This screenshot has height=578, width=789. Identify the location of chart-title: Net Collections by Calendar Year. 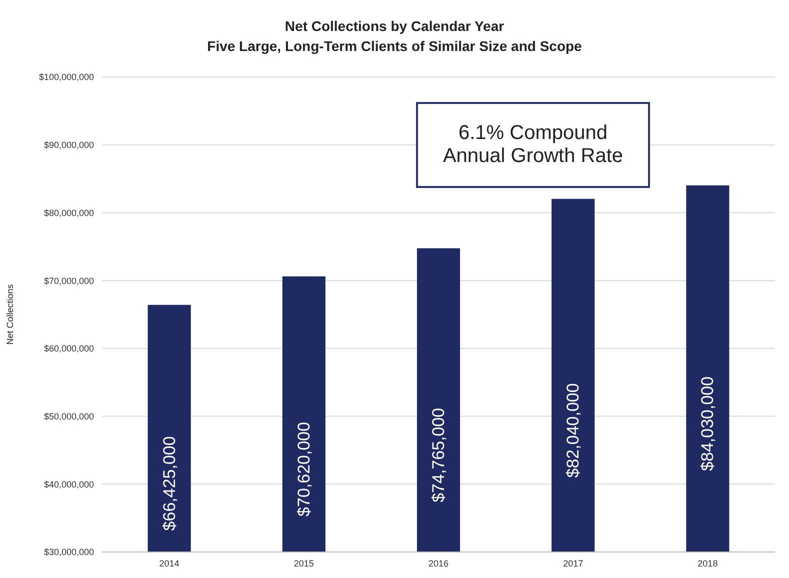
(395, 26).